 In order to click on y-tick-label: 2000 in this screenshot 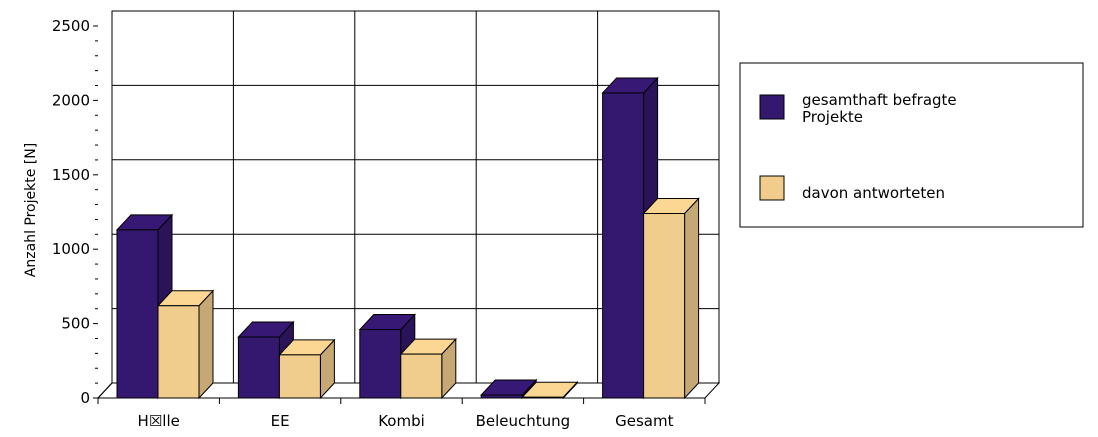, I will do `click(71, 100)`.